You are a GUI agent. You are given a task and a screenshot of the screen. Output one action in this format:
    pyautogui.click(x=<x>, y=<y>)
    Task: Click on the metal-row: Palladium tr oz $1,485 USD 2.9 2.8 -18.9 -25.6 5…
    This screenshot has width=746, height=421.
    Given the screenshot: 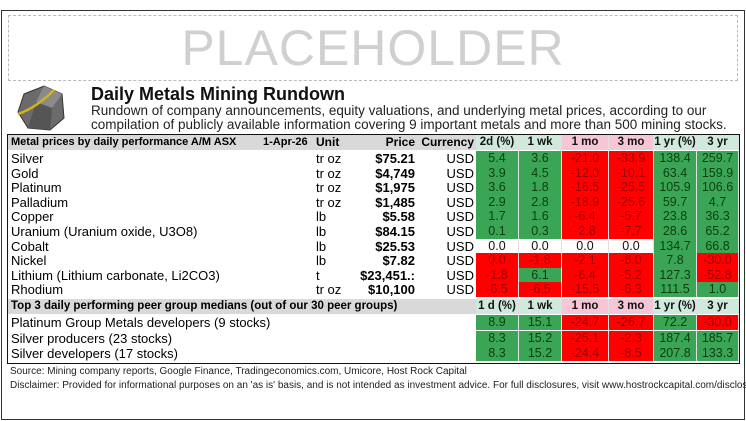 What is the action you would take?
    pyautogui.click(x=373, y=202)
    